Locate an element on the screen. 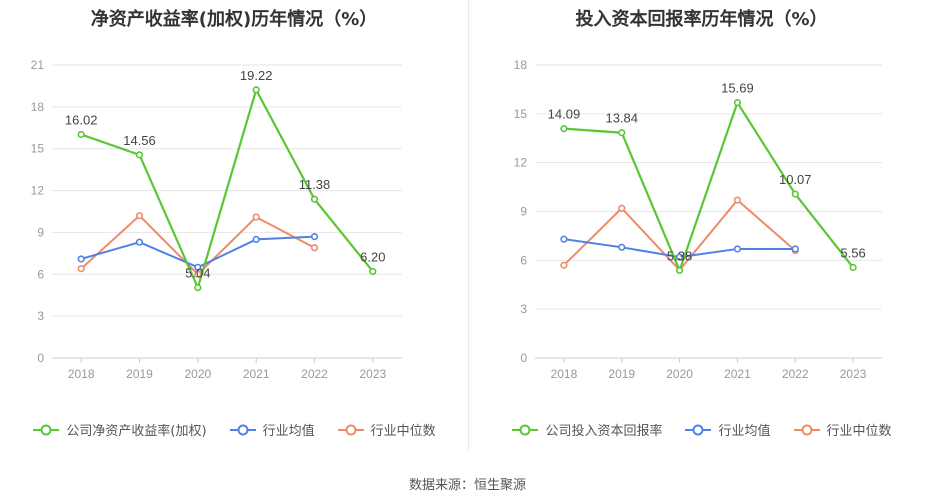 This screenshot has width=935, height=504. data-label: 5.56 is located at coordinates (852, 252).